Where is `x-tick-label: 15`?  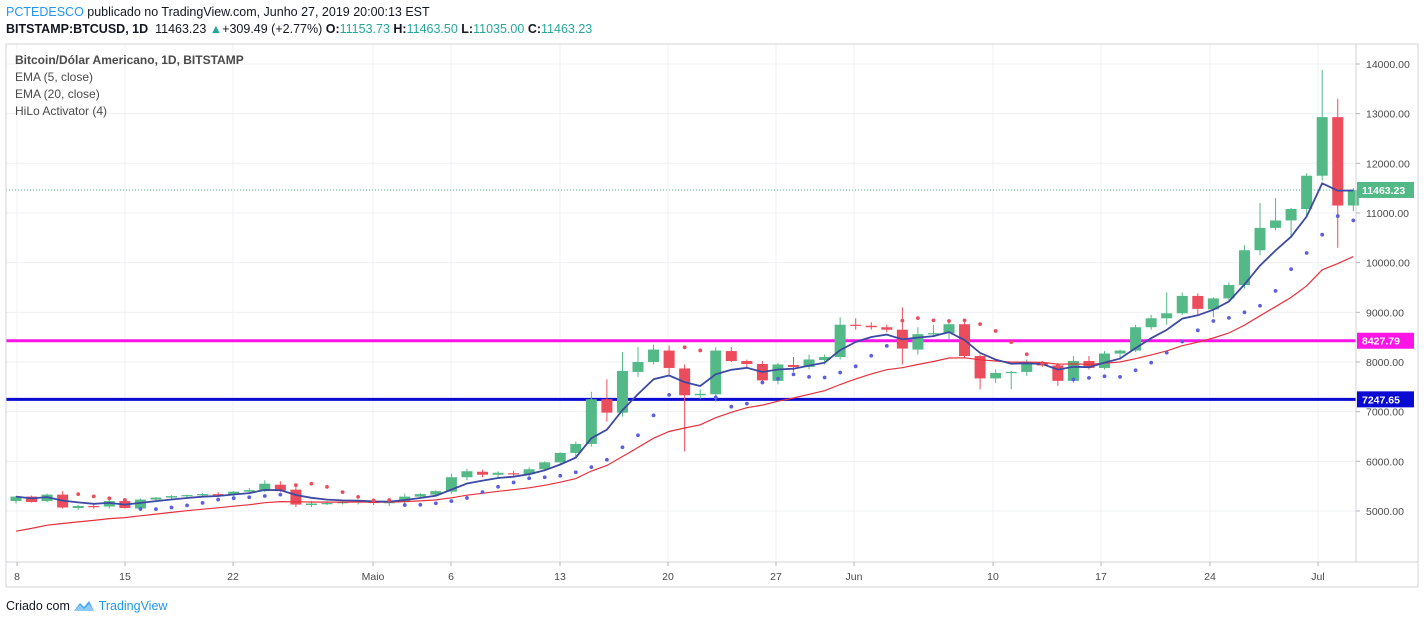
x-tick-label: 15 is located at coordinates (125, 577).